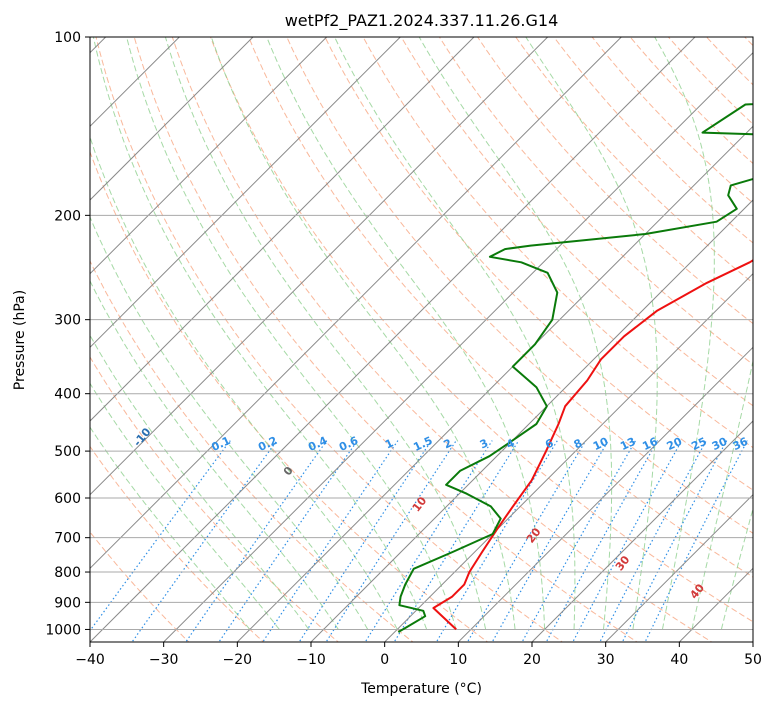  I want to click on mixing-ratio-label: 36, so click(741, 444).